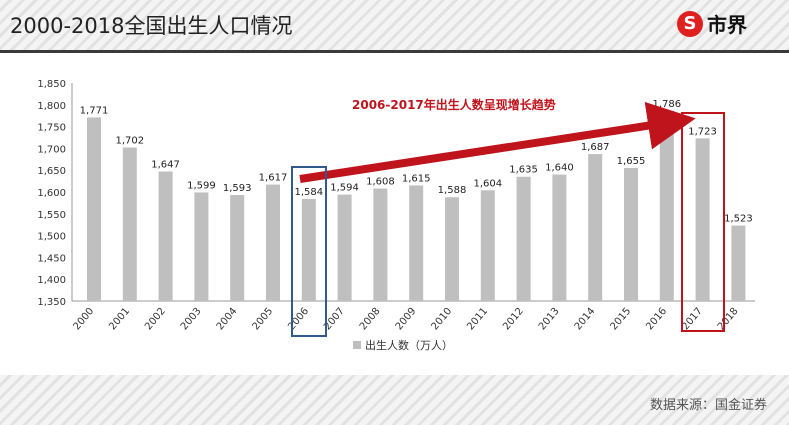 The width and height of the screenshot is (789, 425). I want to click on bar-2014, so click(595, 227).